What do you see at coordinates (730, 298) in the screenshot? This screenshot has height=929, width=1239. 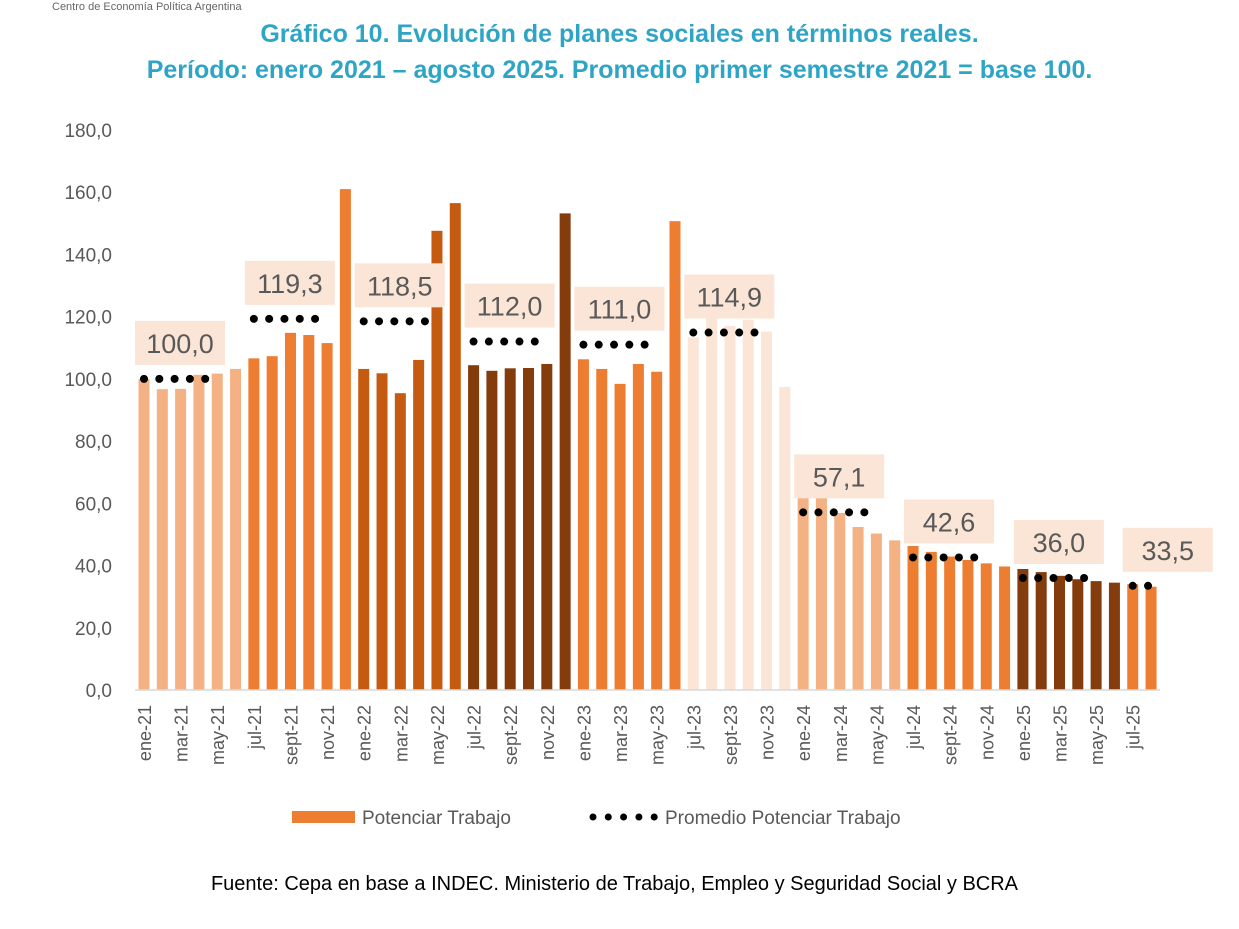 I see `average-data-label: 114,9` at bounding box center [730, 298].